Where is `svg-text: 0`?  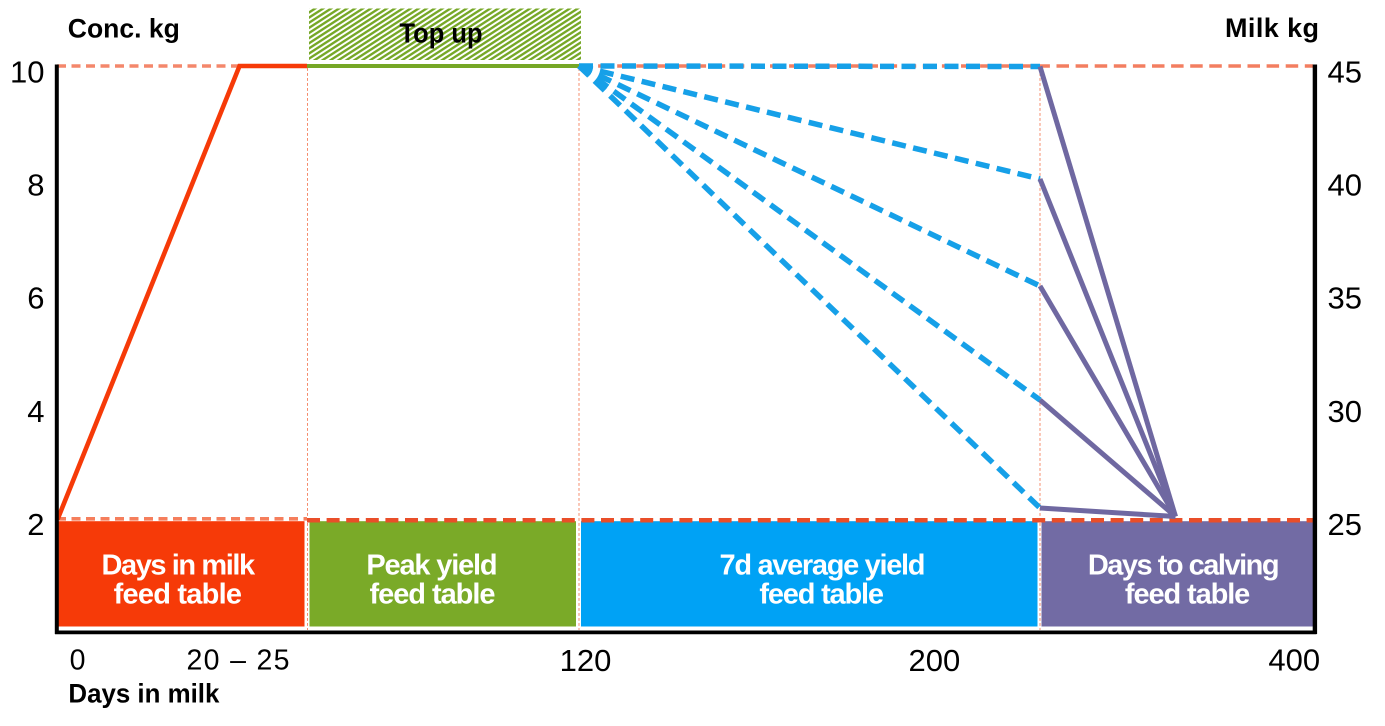
svg-text: 0 is located at coordinates (78, 661).